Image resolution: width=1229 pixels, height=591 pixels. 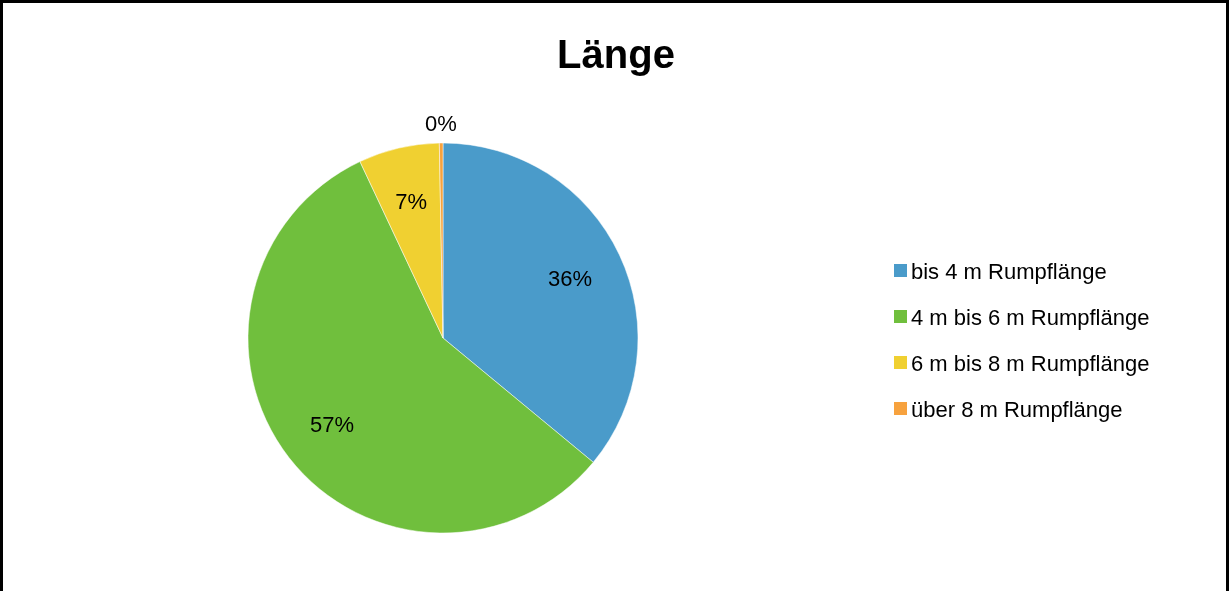 I want to click on legend-label: bis 4 m Rumpflänge, so click(x=1009, y=271).